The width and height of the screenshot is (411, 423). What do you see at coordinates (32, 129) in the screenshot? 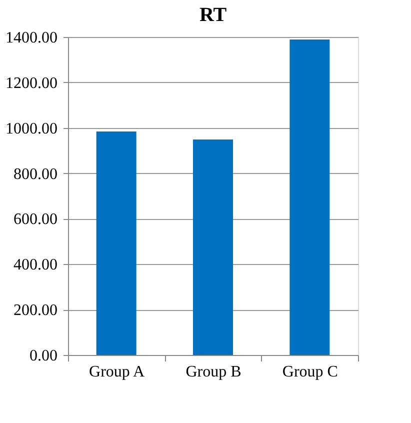
I see `y-tick-label: 1000.00` at bounding box center [32, 129].